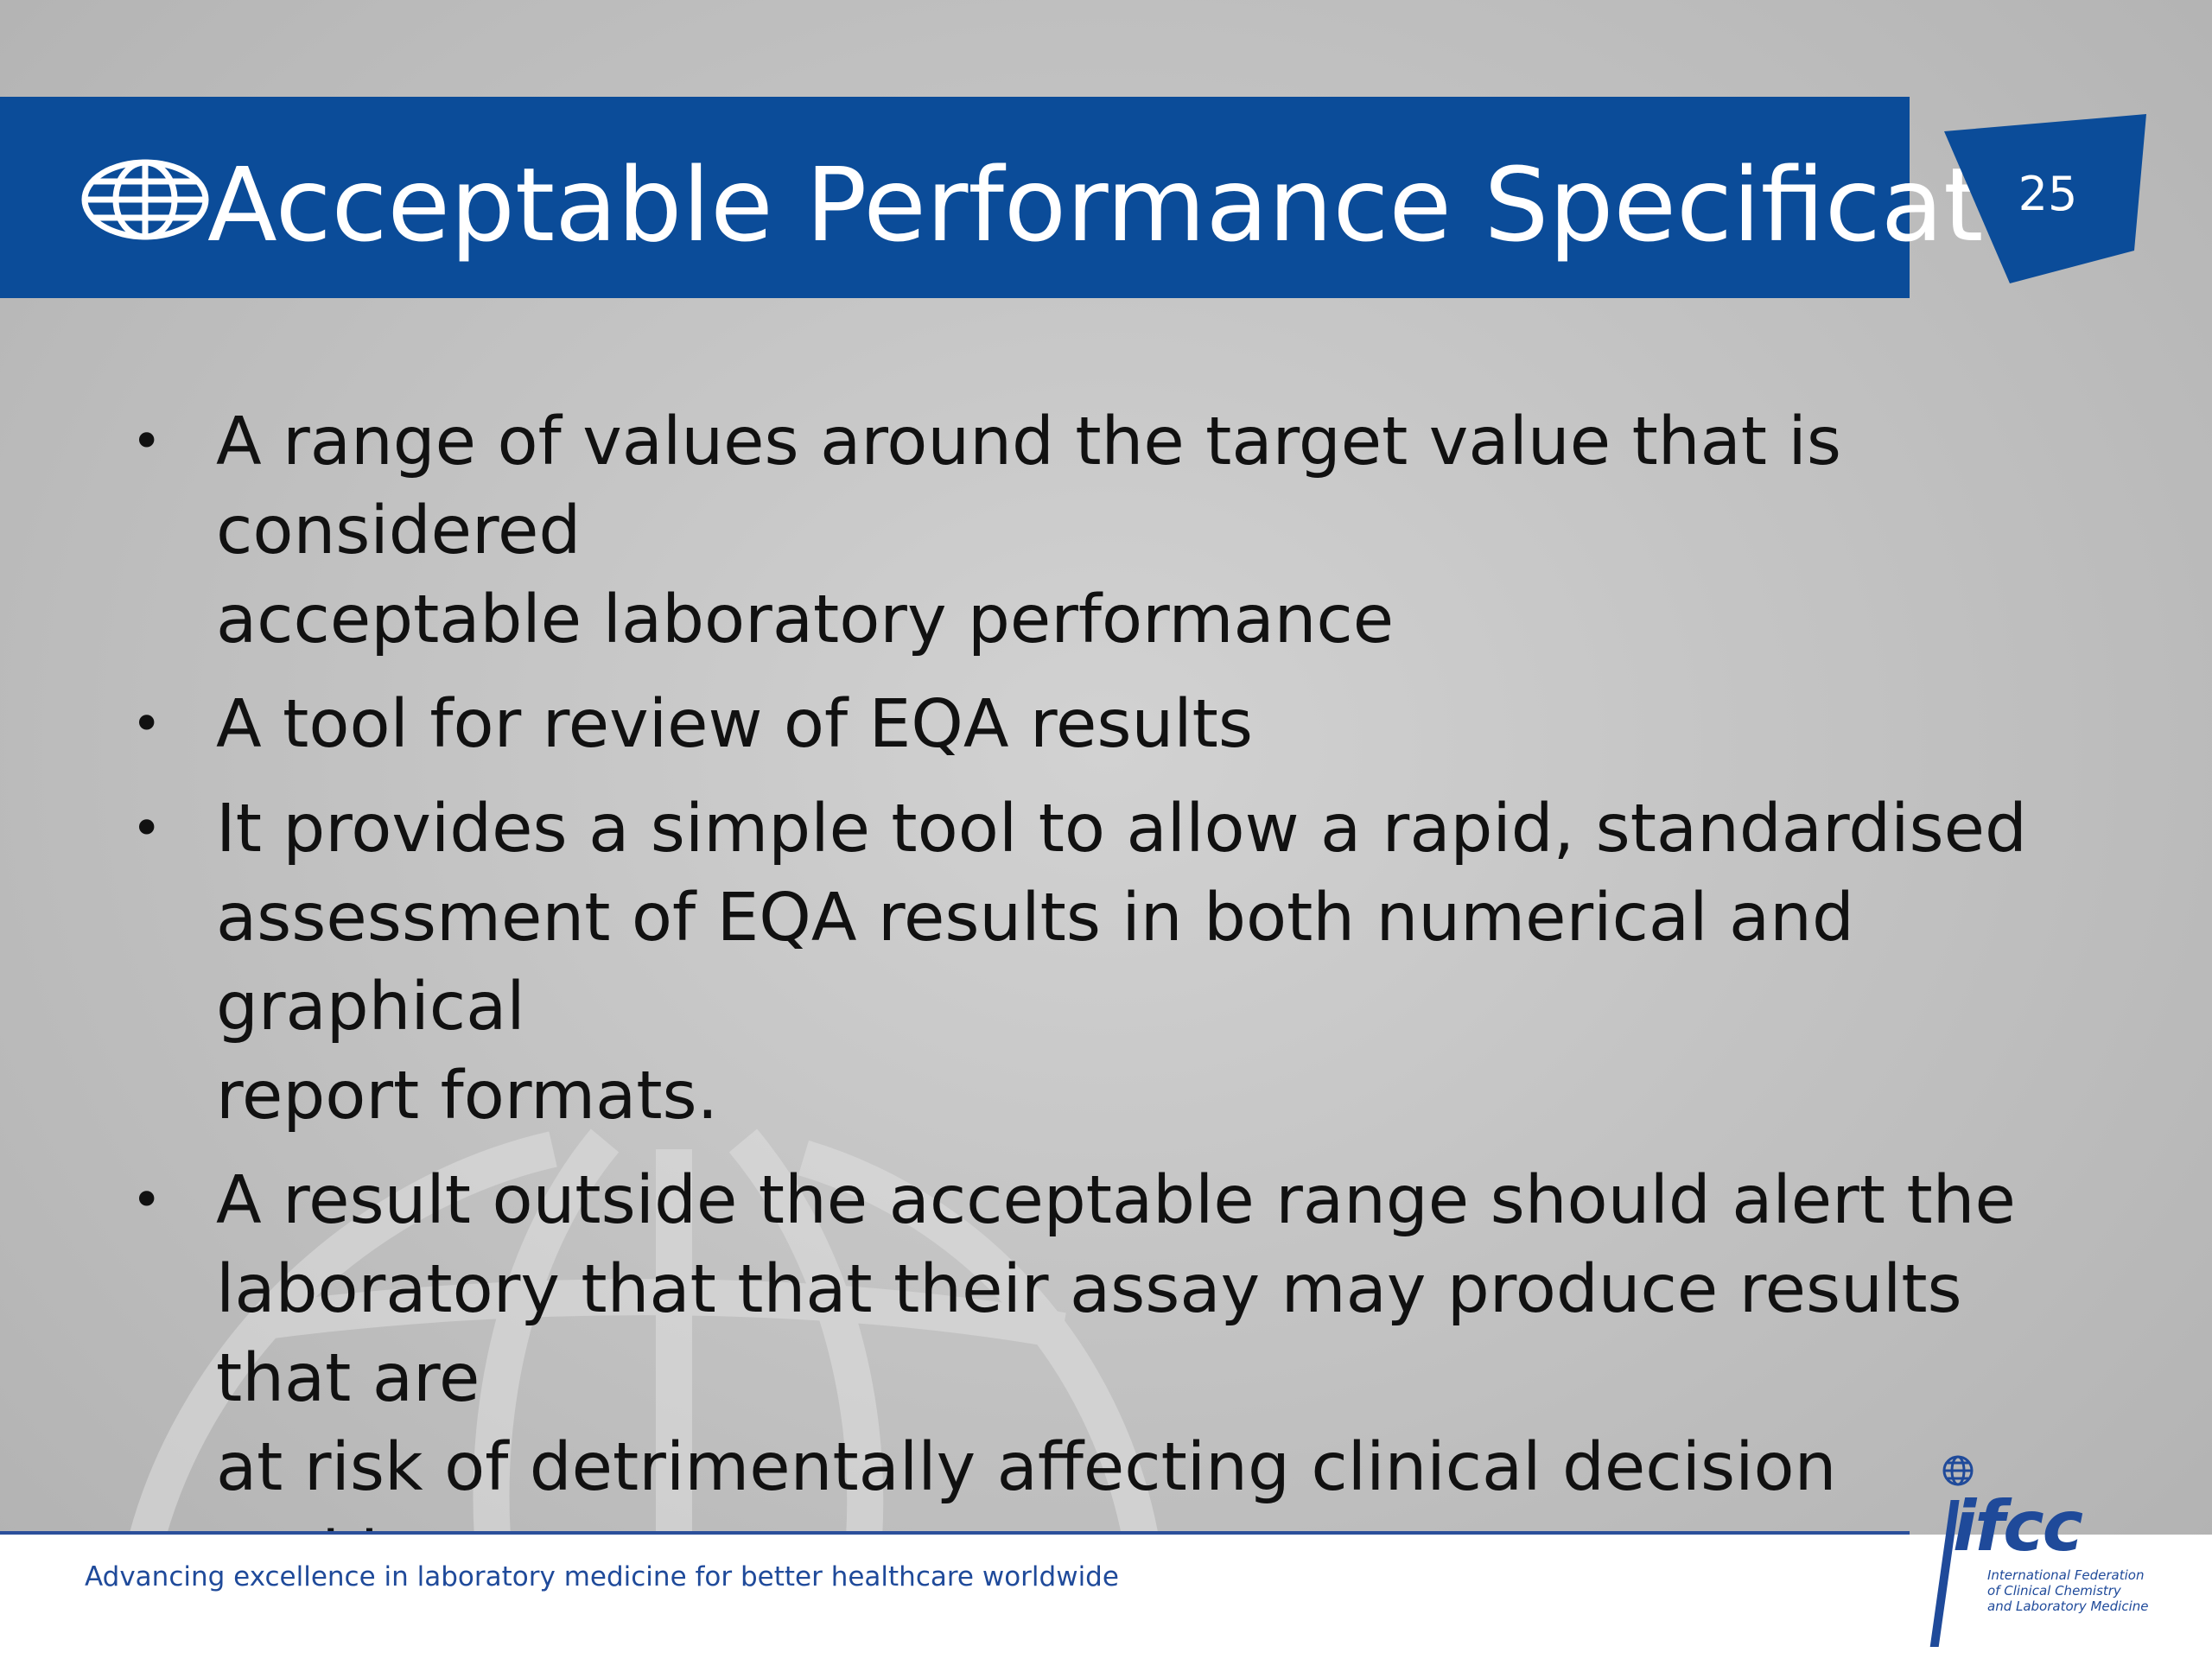  I want to click on page-number-badge, so click(2045, 198).